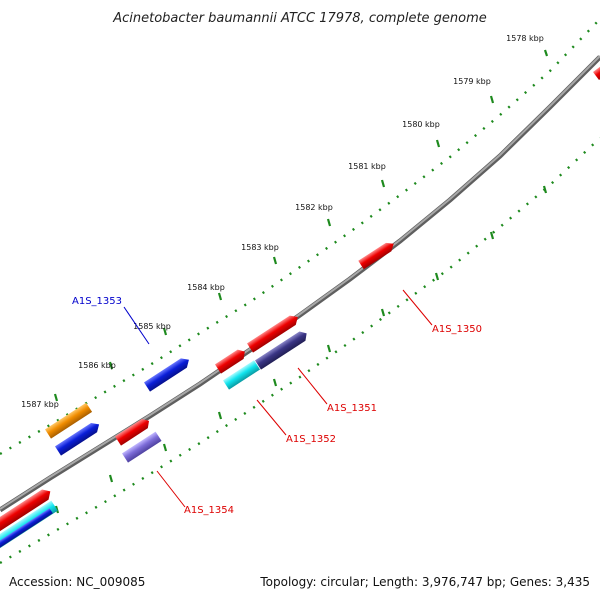 This screenshot has width=600, height=600. Describe the element at coordinates (78, 438) in the screenshot. I see `gene-blue-block` at that location.